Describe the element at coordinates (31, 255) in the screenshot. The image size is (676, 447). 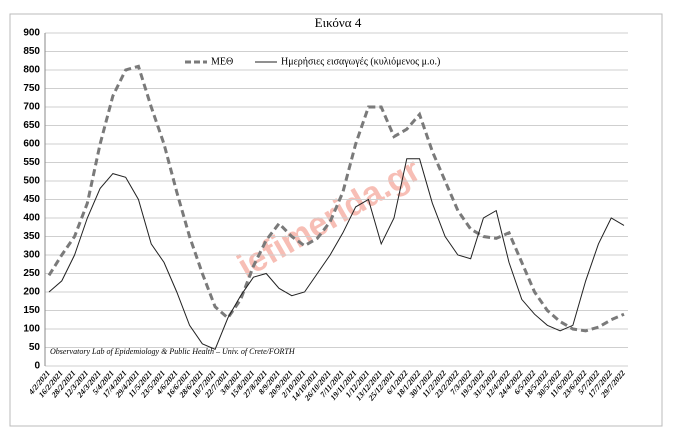
I see `y-tick-label: 300` at that location.